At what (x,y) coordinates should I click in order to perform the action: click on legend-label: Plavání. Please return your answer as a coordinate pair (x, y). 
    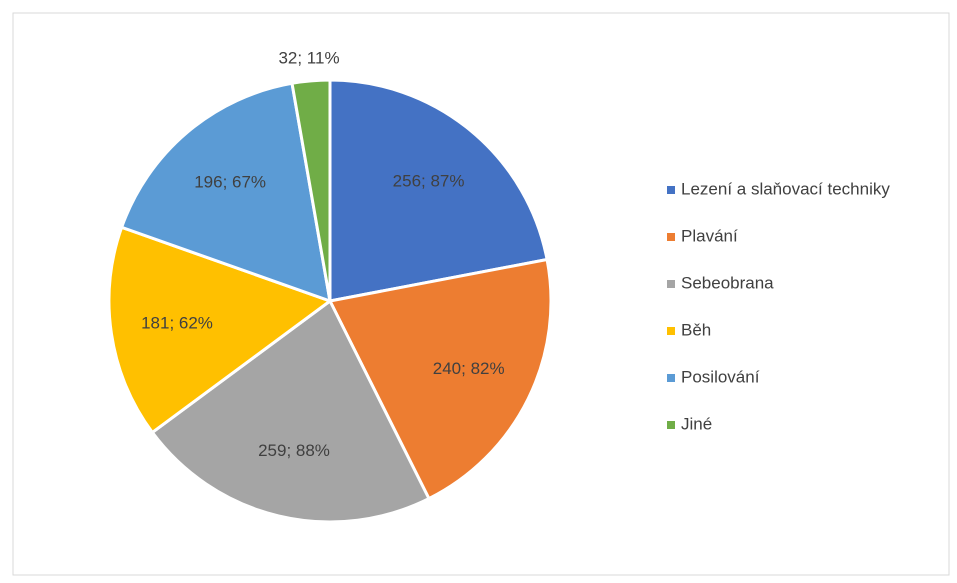
    Looking at the image, I should click on (709, 235).